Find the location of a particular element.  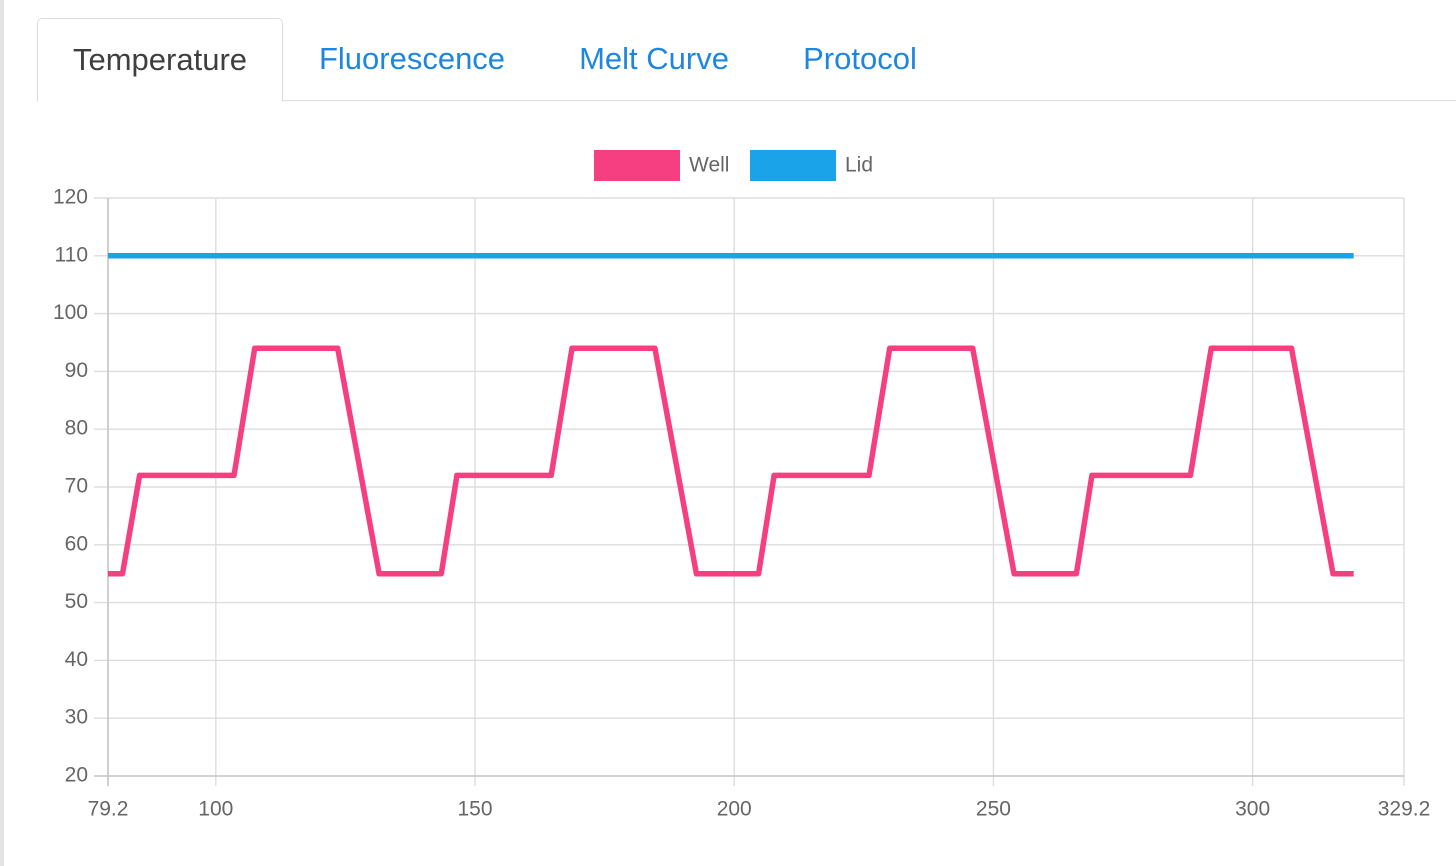

y-tick-label: 40 is located at coordinates (76, 659).